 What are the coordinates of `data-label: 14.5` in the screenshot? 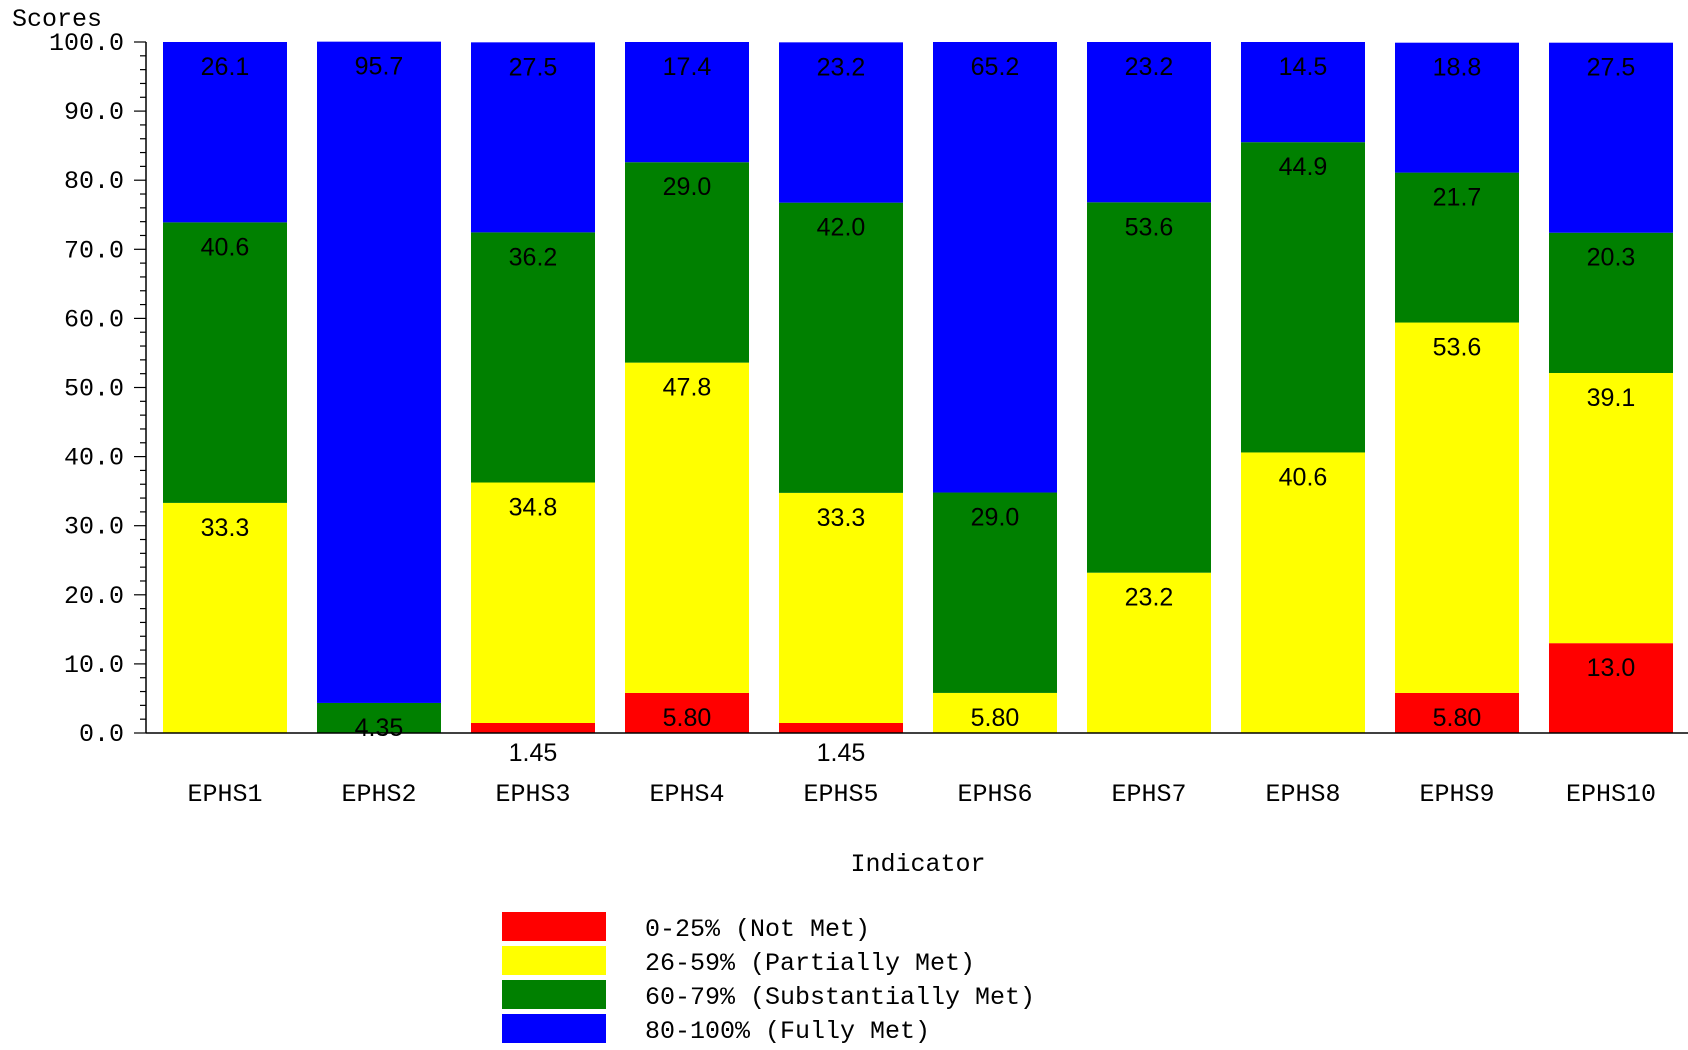 It's located at (1303, 67).